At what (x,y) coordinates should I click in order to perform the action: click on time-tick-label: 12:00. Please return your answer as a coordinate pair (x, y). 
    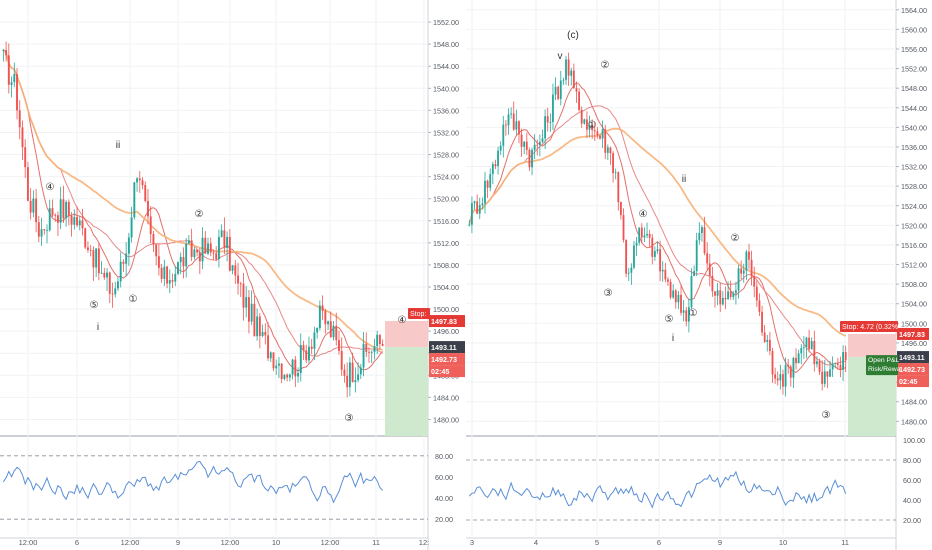
    Looking at the image, I should click on (28, 542).